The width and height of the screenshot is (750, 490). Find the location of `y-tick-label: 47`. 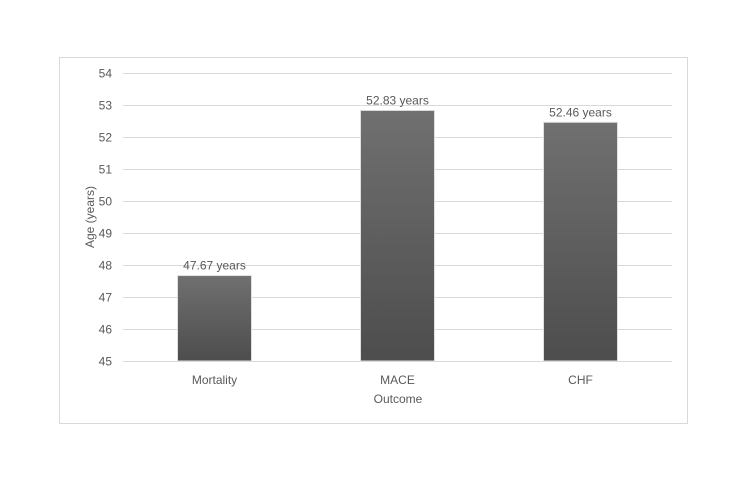

y-tick-label: 47 is located at coordinates (106, 298).